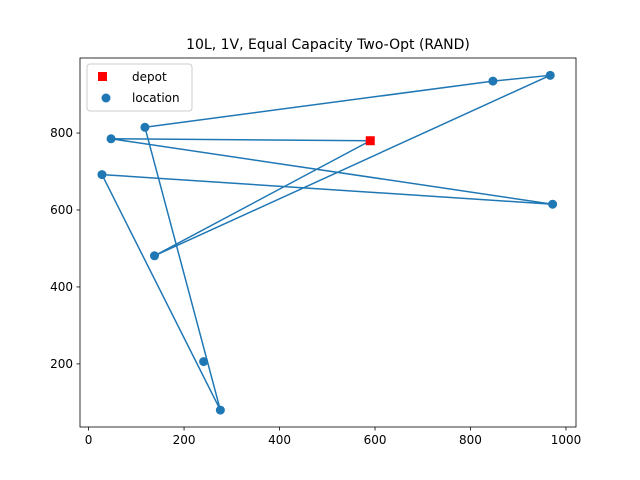 Image resolution: width=640 pixels, height=480 pixels. Describe the element at coordinates (65, 248) in the screenshot. I see `y-axis: 200 400 600 800` at that location.